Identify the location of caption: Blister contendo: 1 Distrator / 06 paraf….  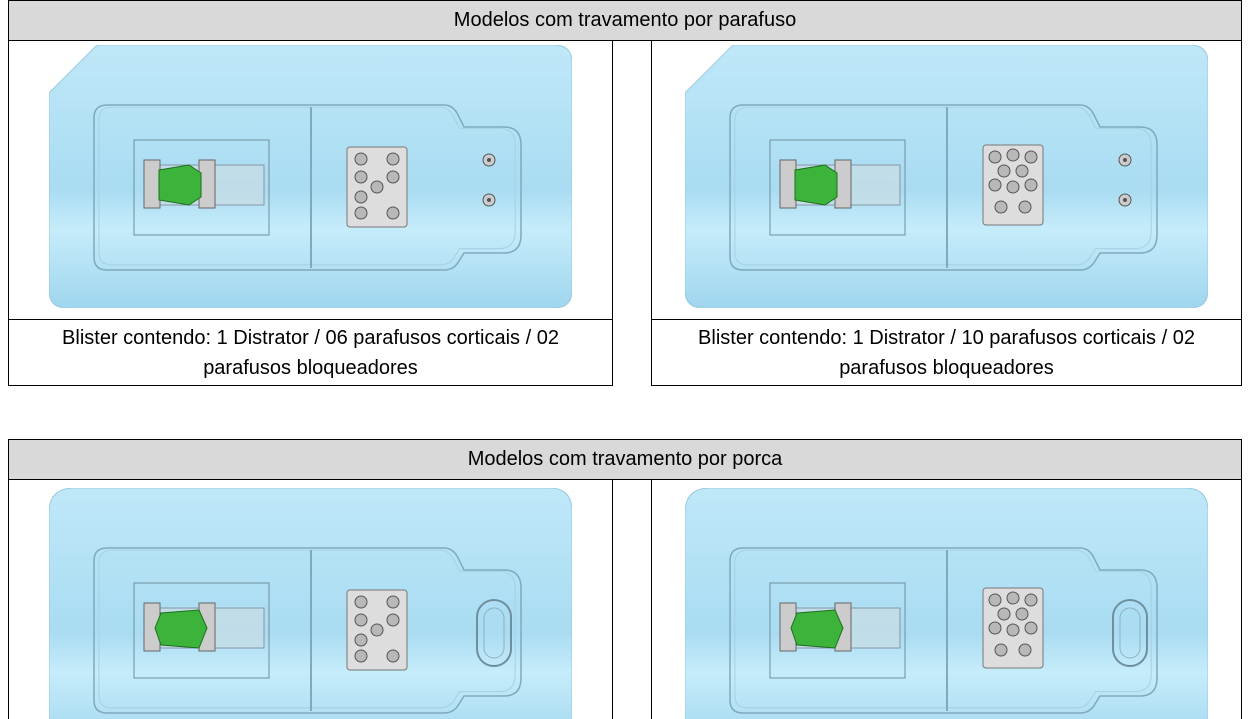
(310, 352).